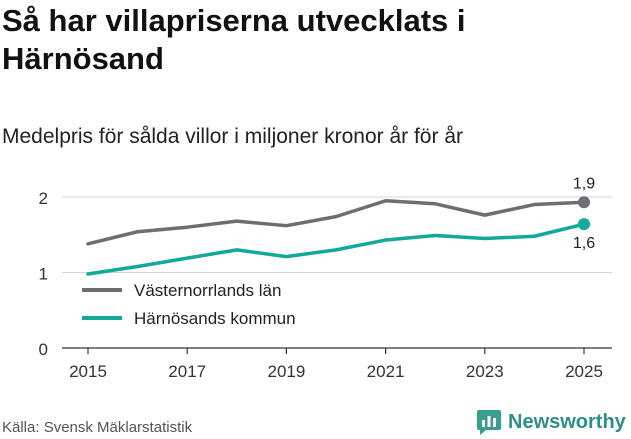 The width and height of the screenshot is (631, 439). I want to click on brand-name: Newsworthy, so click(567, 421).